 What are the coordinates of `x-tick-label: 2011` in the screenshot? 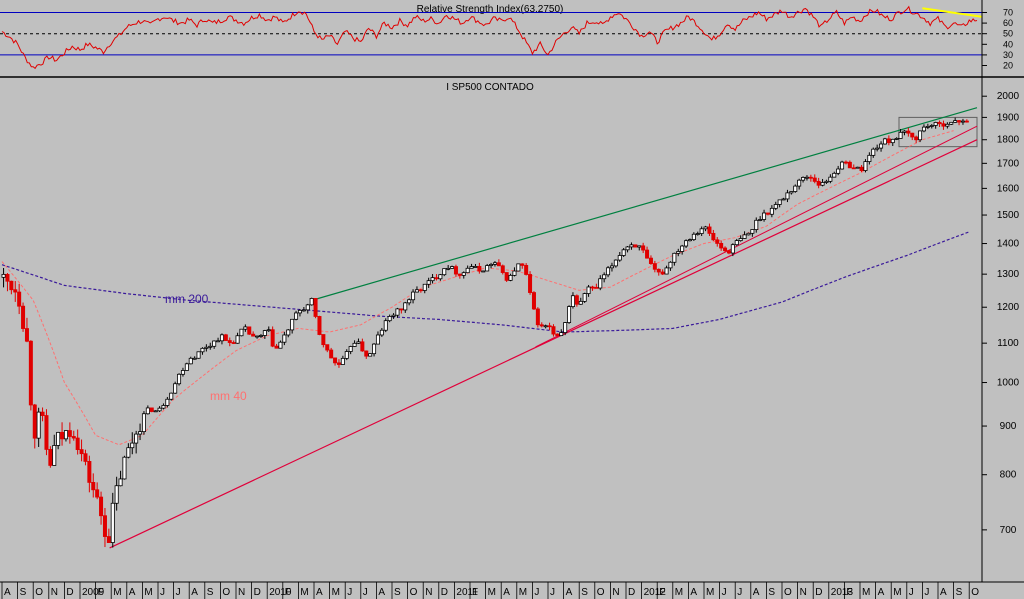 It's located at (467, 592).